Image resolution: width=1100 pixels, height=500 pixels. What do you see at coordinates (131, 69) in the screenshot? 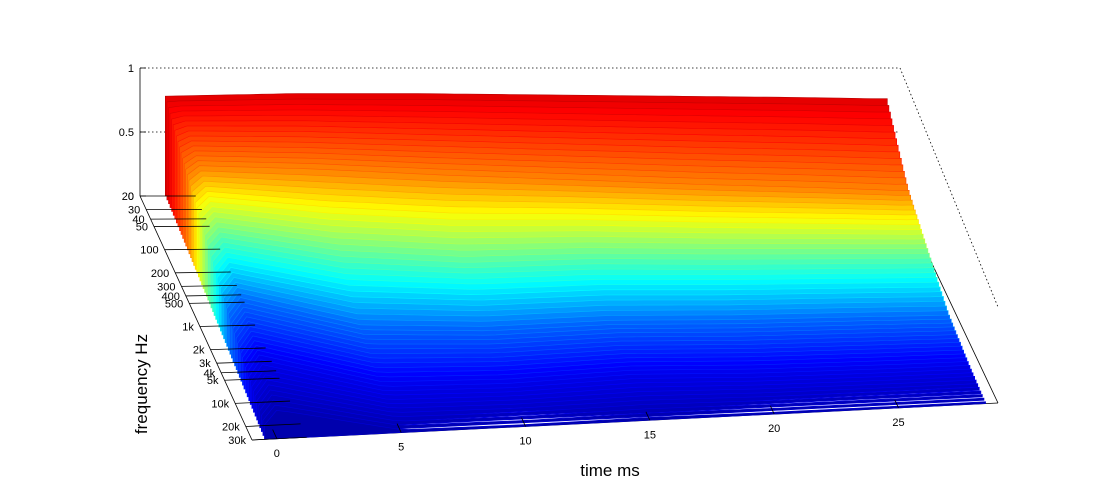
I see `z-tick-label: 1` at bounding box center [131, 69].